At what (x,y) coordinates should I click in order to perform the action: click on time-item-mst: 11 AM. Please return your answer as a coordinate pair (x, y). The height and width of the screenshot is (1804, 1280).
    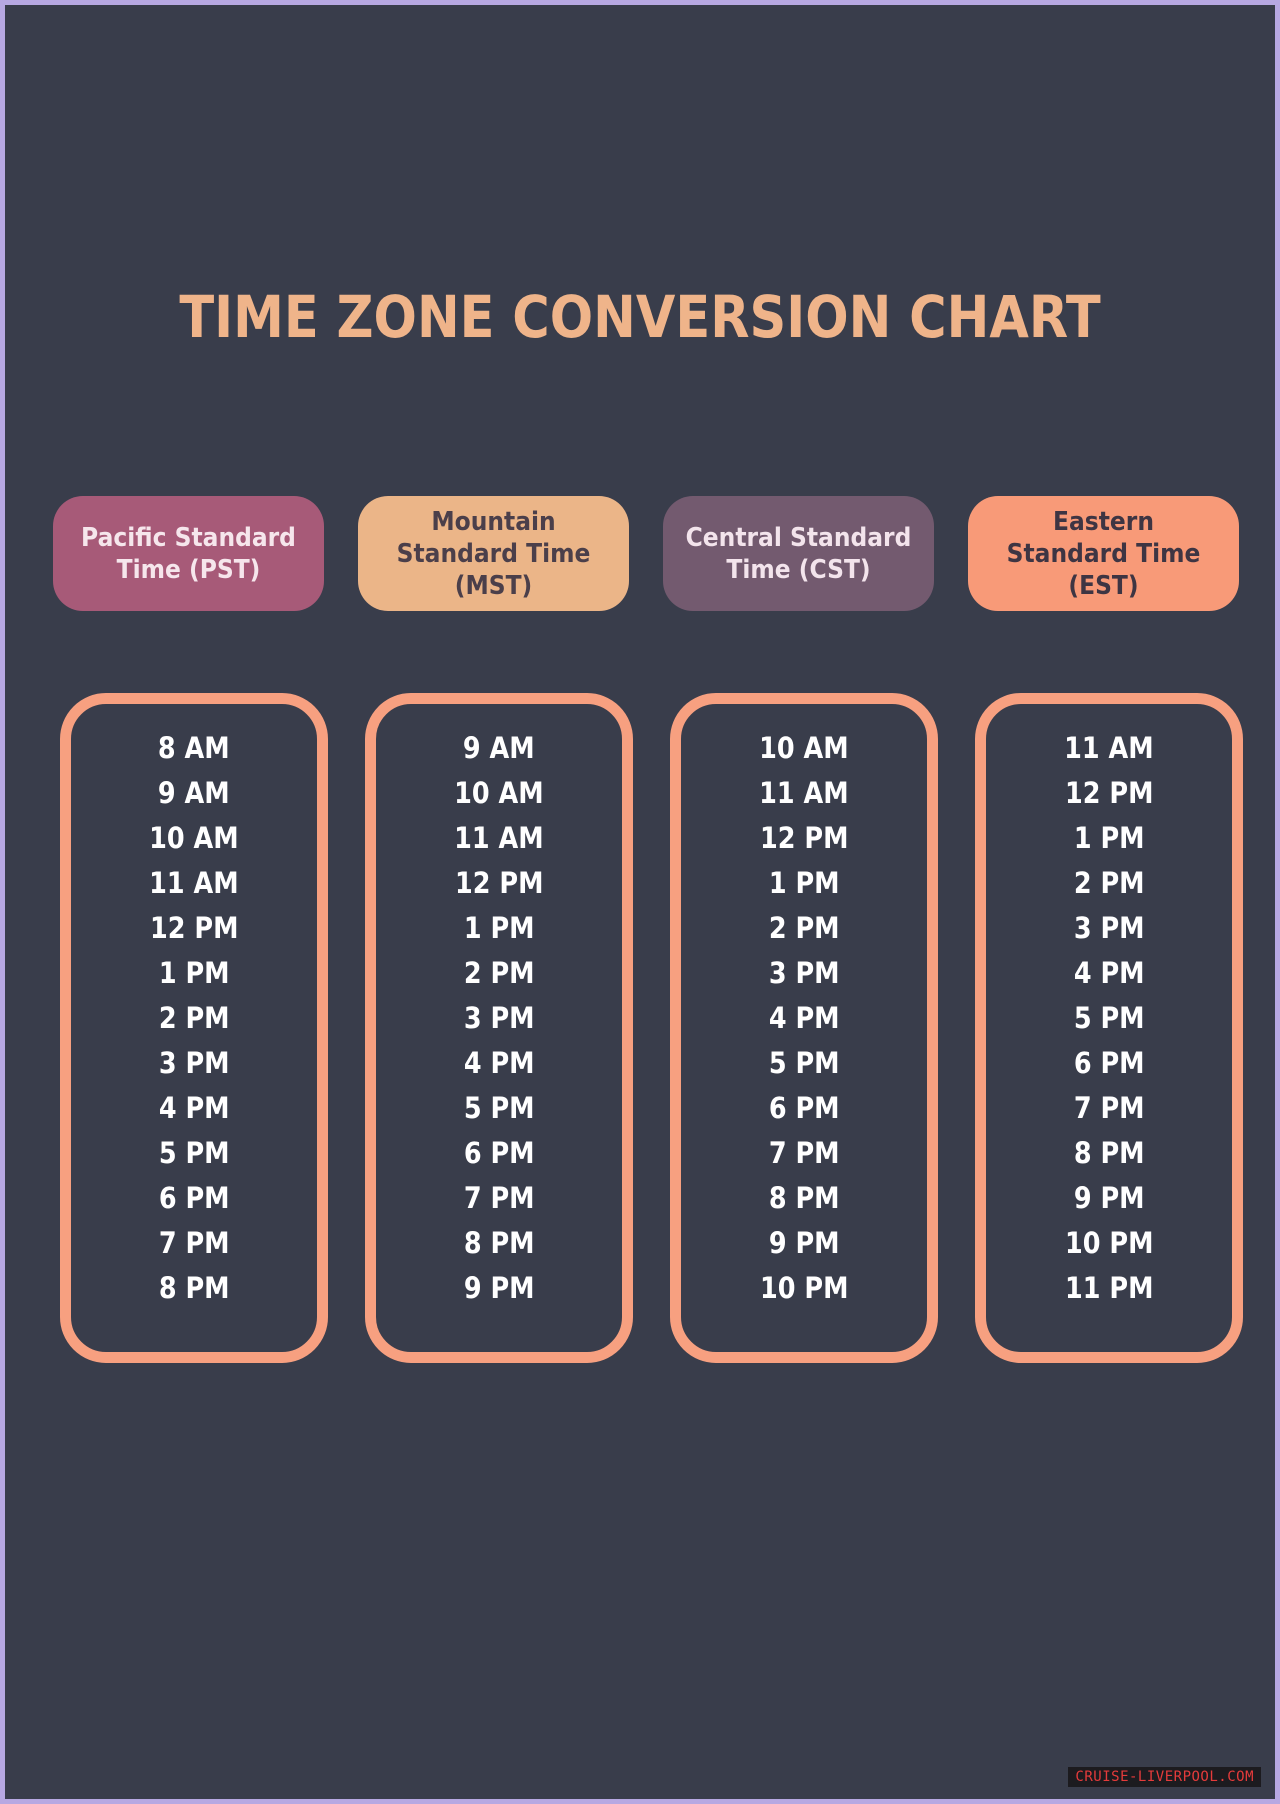
    Looking at the image, I should click on (499, 838).